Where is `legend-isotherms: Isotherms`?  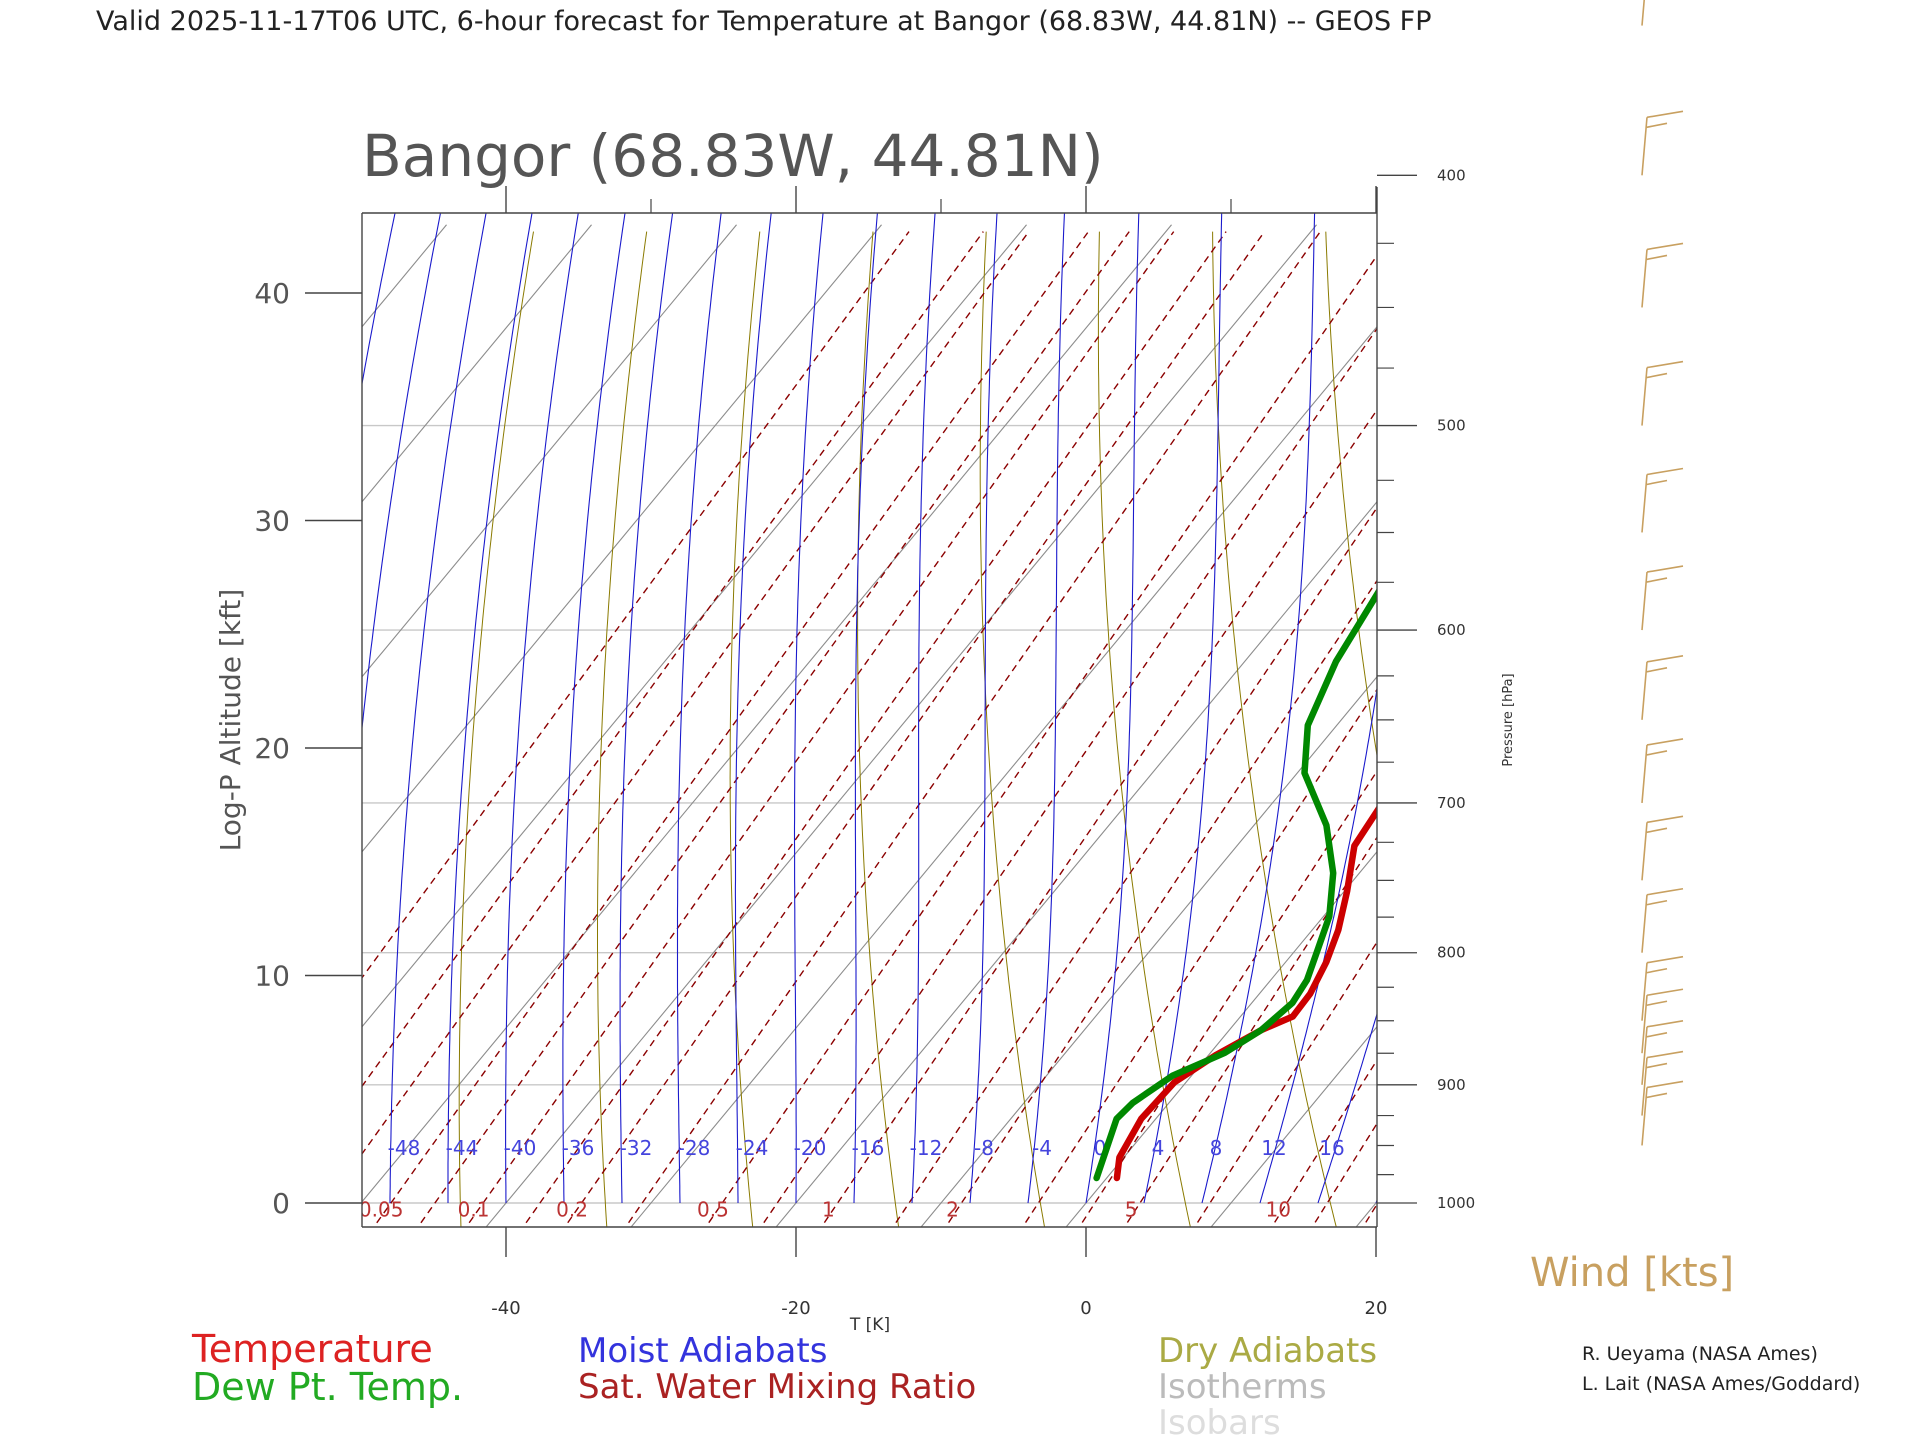 legend-isotherms: Isotherms is located at coordinates (1242, 1387).